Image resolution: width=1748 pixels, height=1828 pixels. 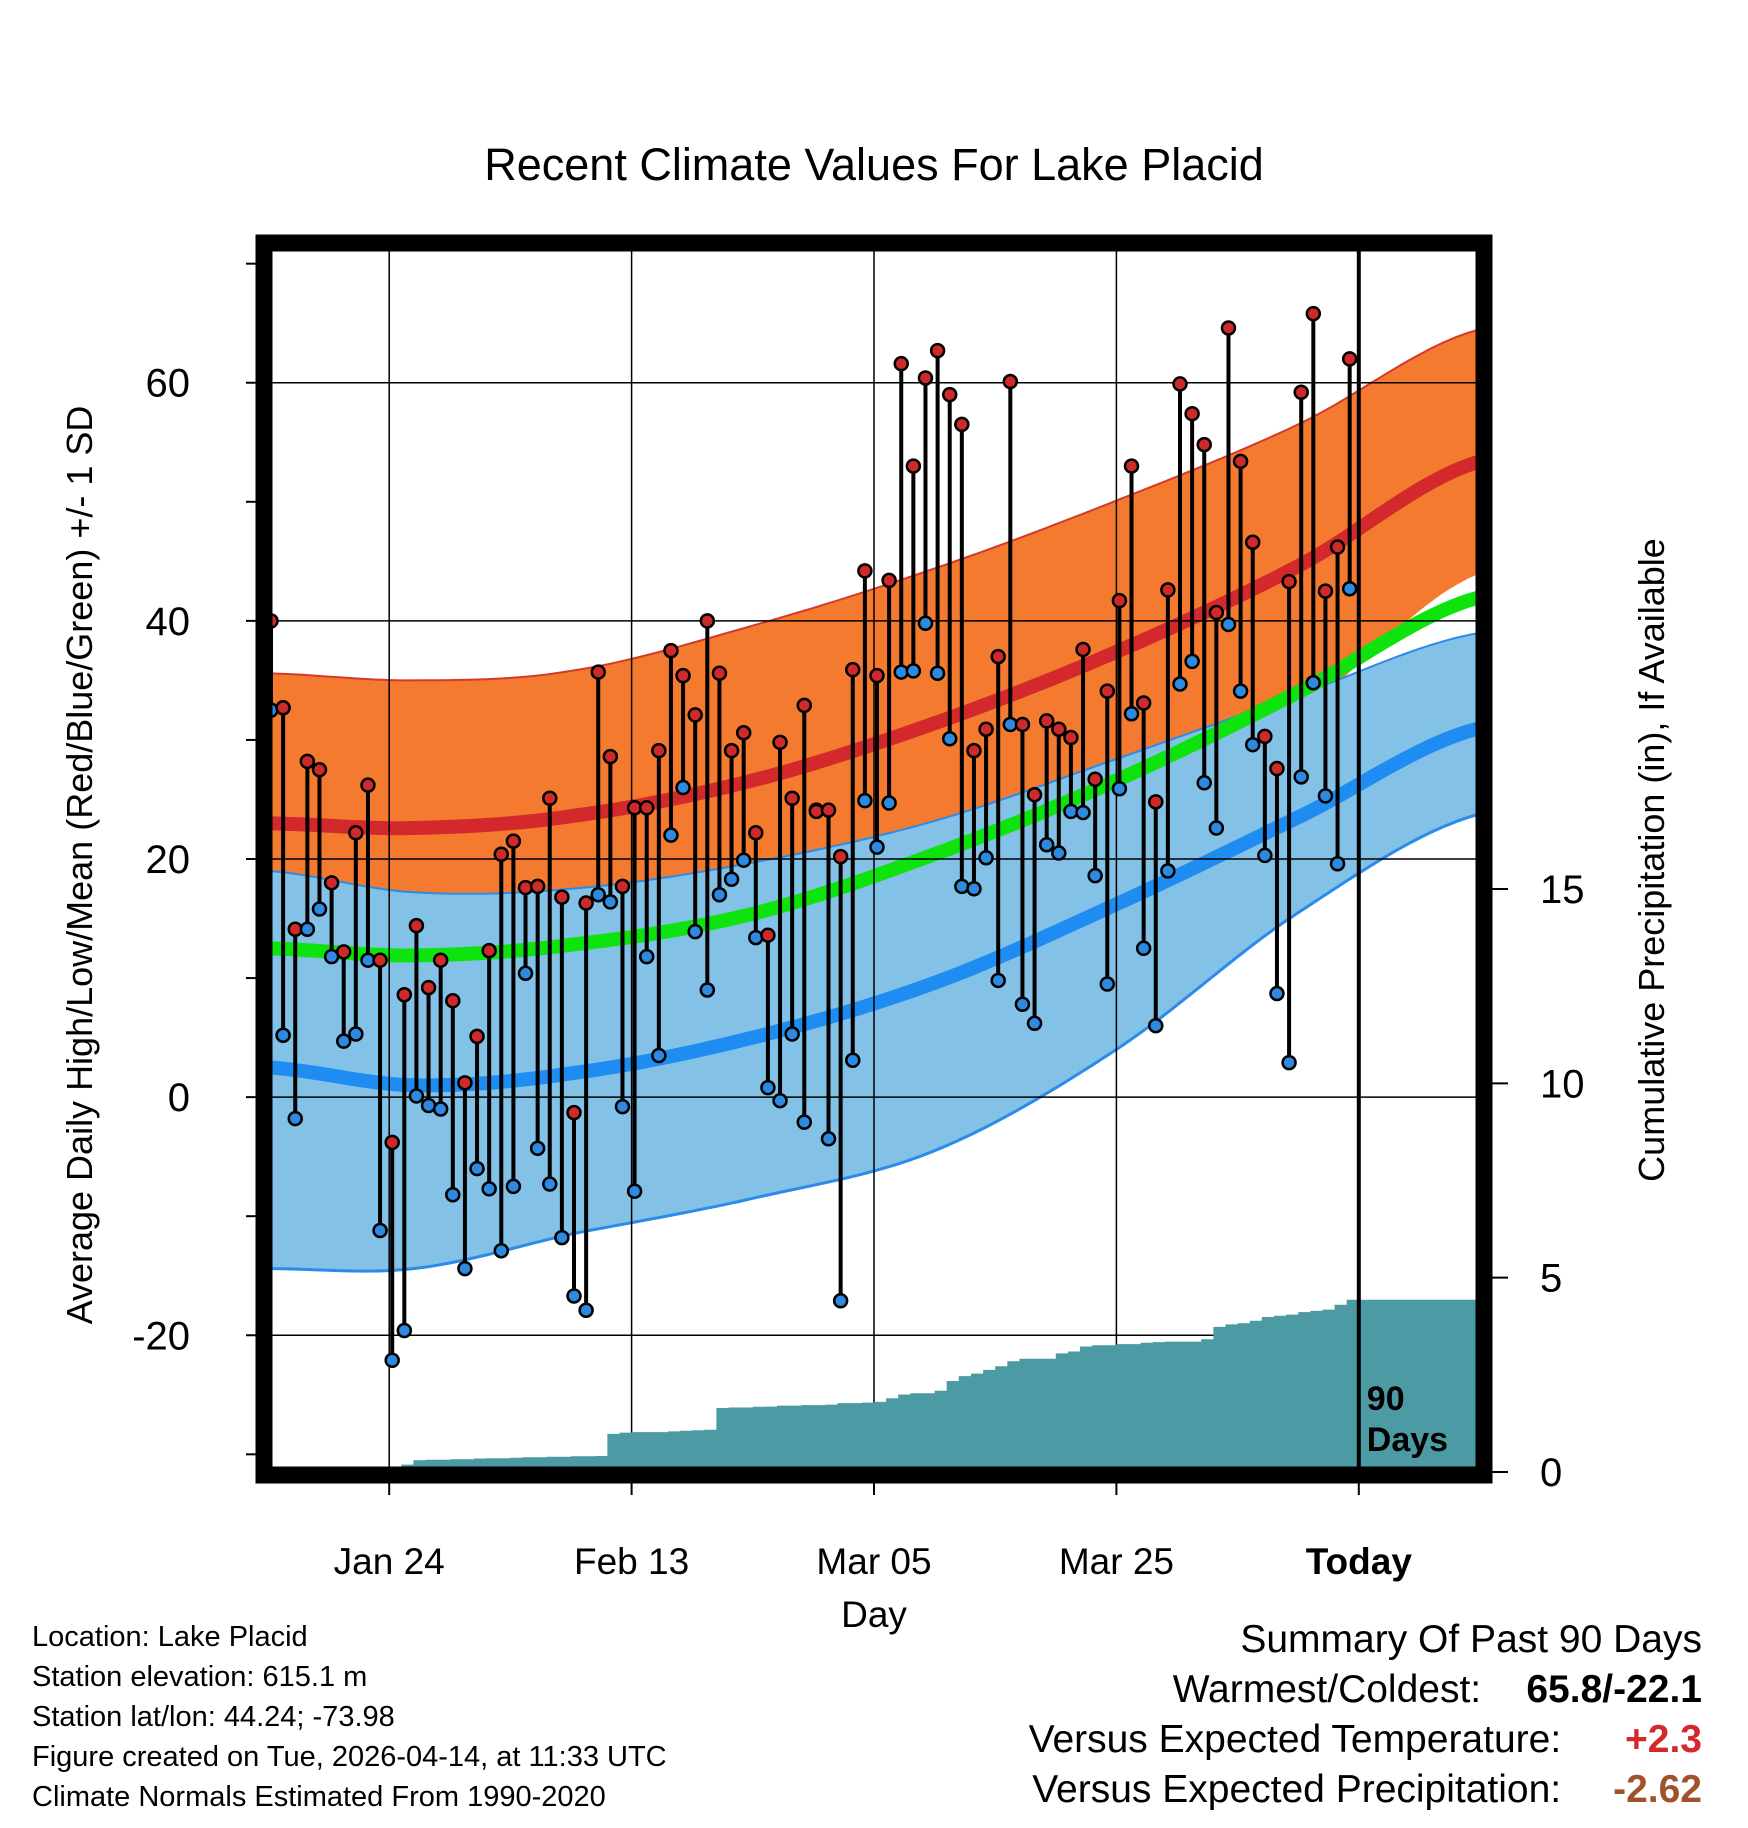 I want to click on y-tick-label-left: -20, so click(x=161, y=1336).